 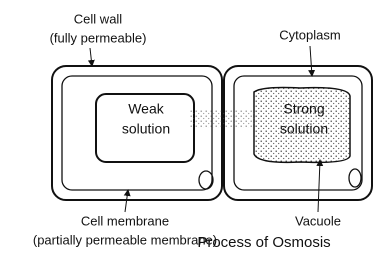 I want to click on water-flow, so click(x=223, y=119).